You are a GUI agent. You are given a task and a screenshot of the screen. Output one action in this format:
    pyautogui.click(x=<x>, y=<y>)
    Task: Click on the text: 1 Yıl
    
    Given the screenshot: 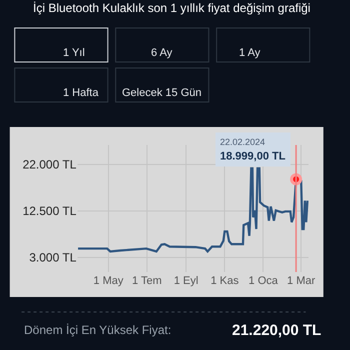 What is the action you would take?
    pyautogui.click(x=74, y=53)
    